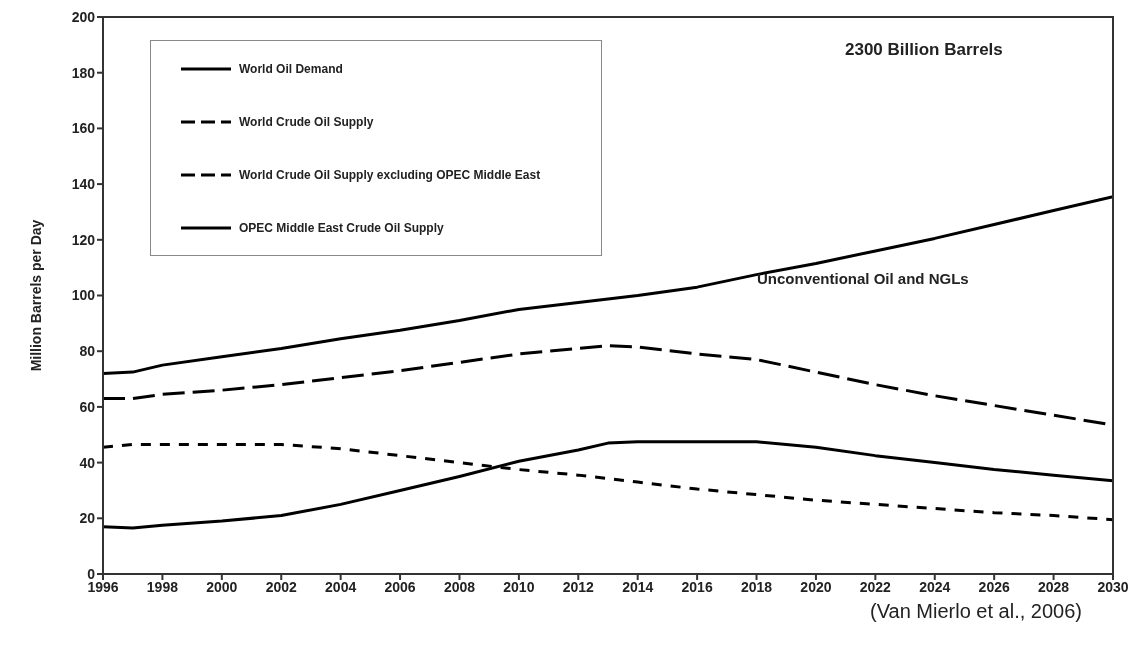 The image size is (1145, 649). Describe the element at coordinates (816, 586) in the screenshot. I see `x-tick-label: 2020` at that location.